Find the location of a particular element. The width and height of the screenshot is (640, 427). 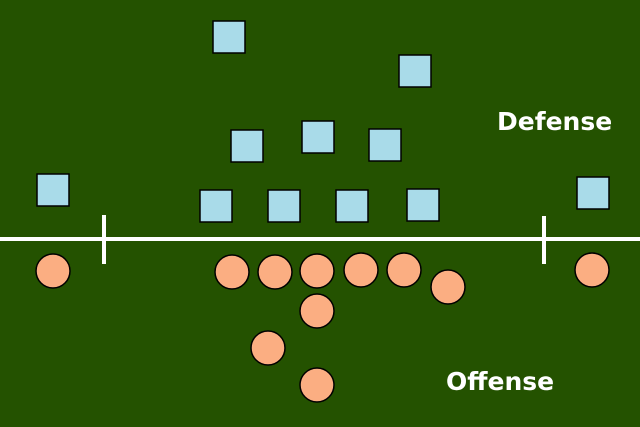

defense-label: Defense is located at coordinates (554, 121).